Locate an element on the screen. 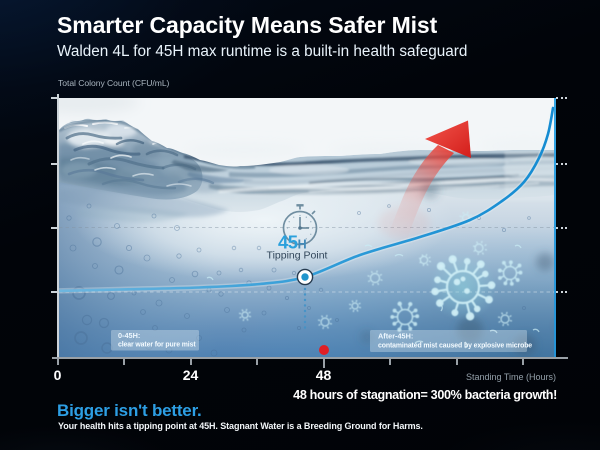 The image size is (600, 450). svg-text: clear water for pure mist is located at coordinates (157, 345).